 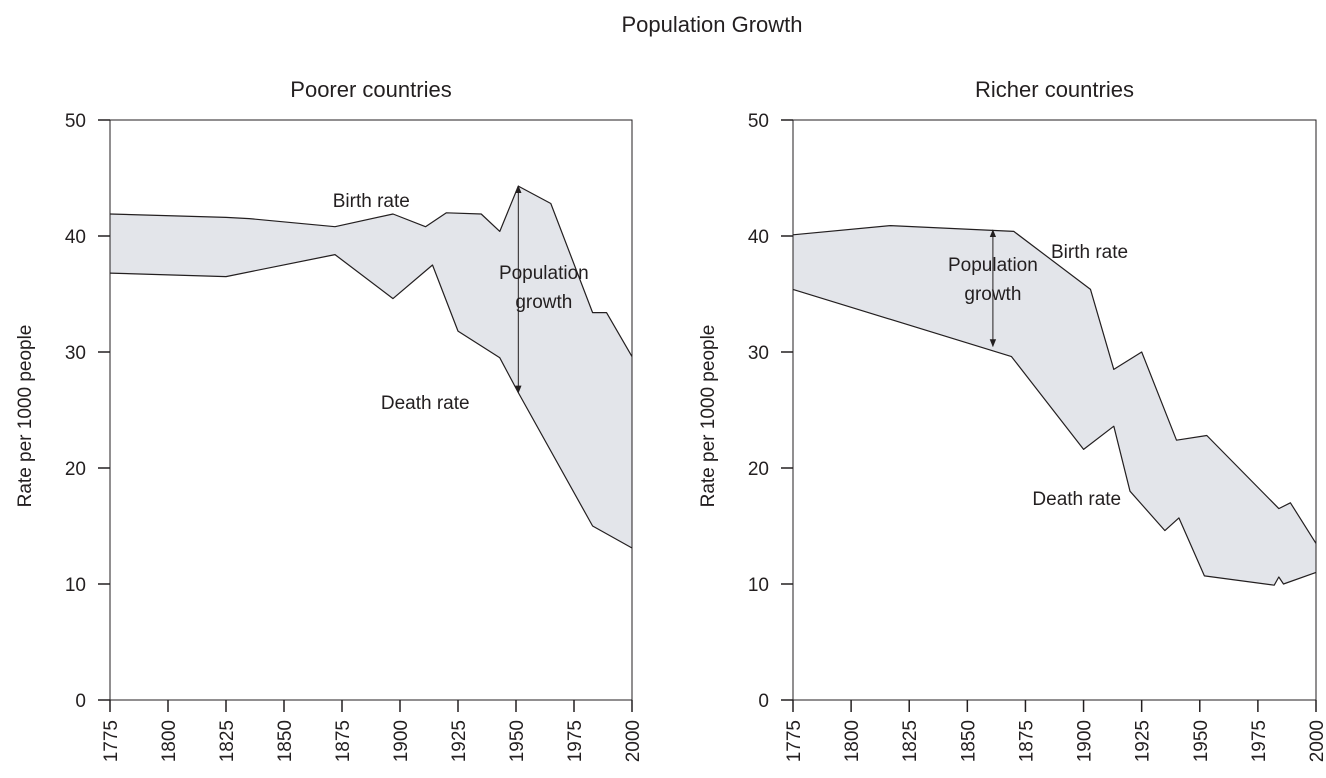 I want to click on chart-title: Poorer countries, so click(x=370, y=89).